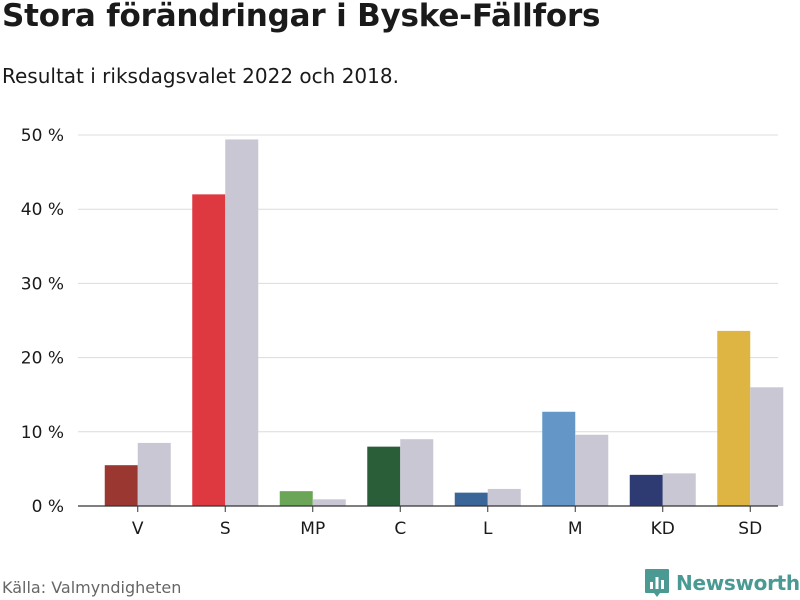 The width and height of the screenshot is (800, 600). I want to click on y-tick-label: 50 %, so click(42, 136).